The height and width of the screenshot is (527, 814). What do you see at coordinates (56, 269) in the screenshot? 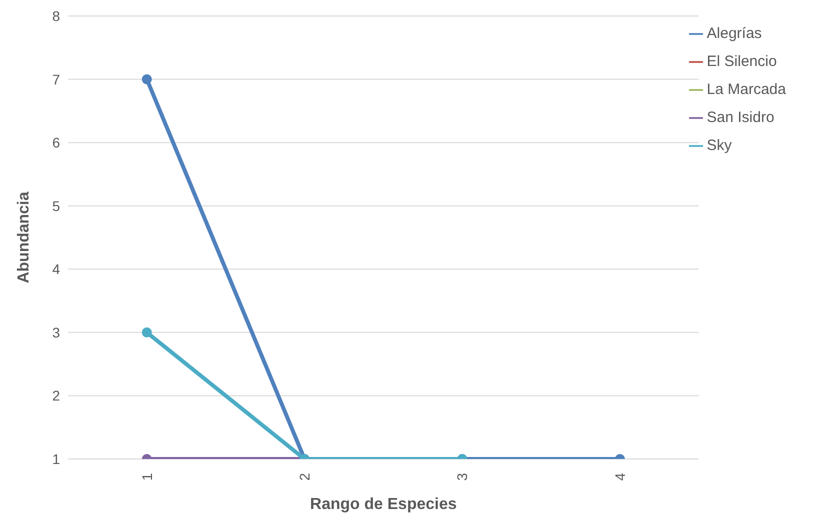
I see `y-tick-label: 4` at bounding box center [56, 269].